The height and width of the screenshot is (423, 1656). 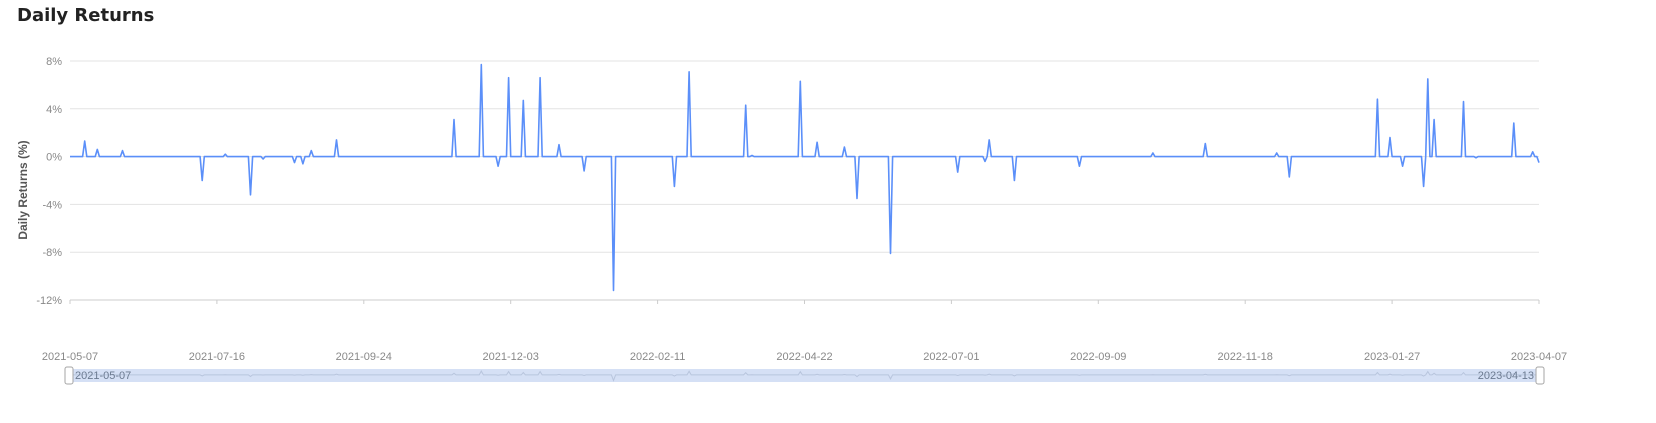 What do you see at coordinates (52, 205) in the screenshot?
I see `y-tick-label: -4%` at bounding box center [52, 205].